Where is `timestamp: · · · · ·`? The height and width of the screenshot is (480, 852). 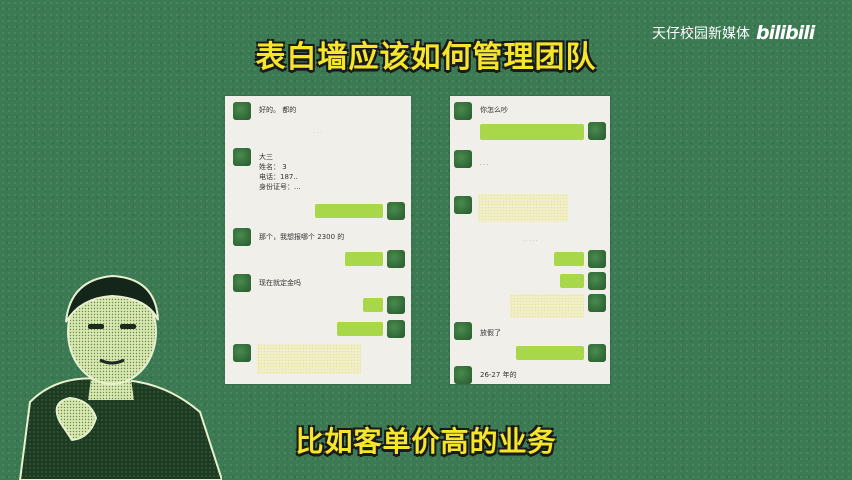
timestamp: · · · · · is located at coordinates (530, 241).